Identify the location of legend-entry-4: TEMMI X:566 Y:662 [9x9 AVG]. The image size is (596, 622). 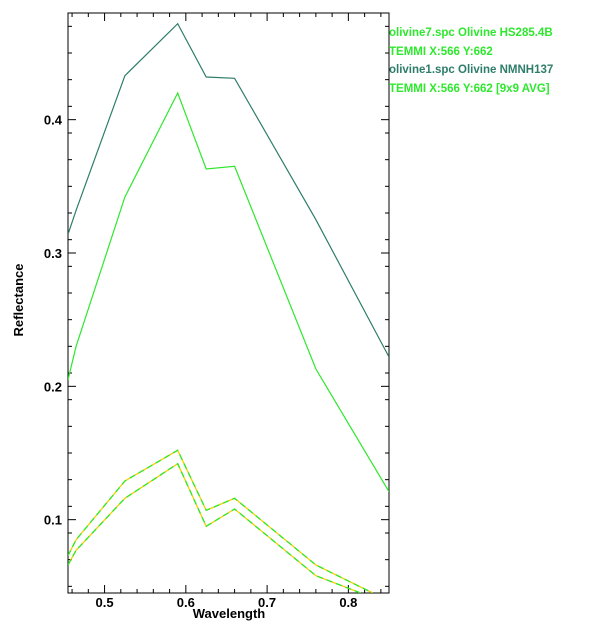
(469, 88).